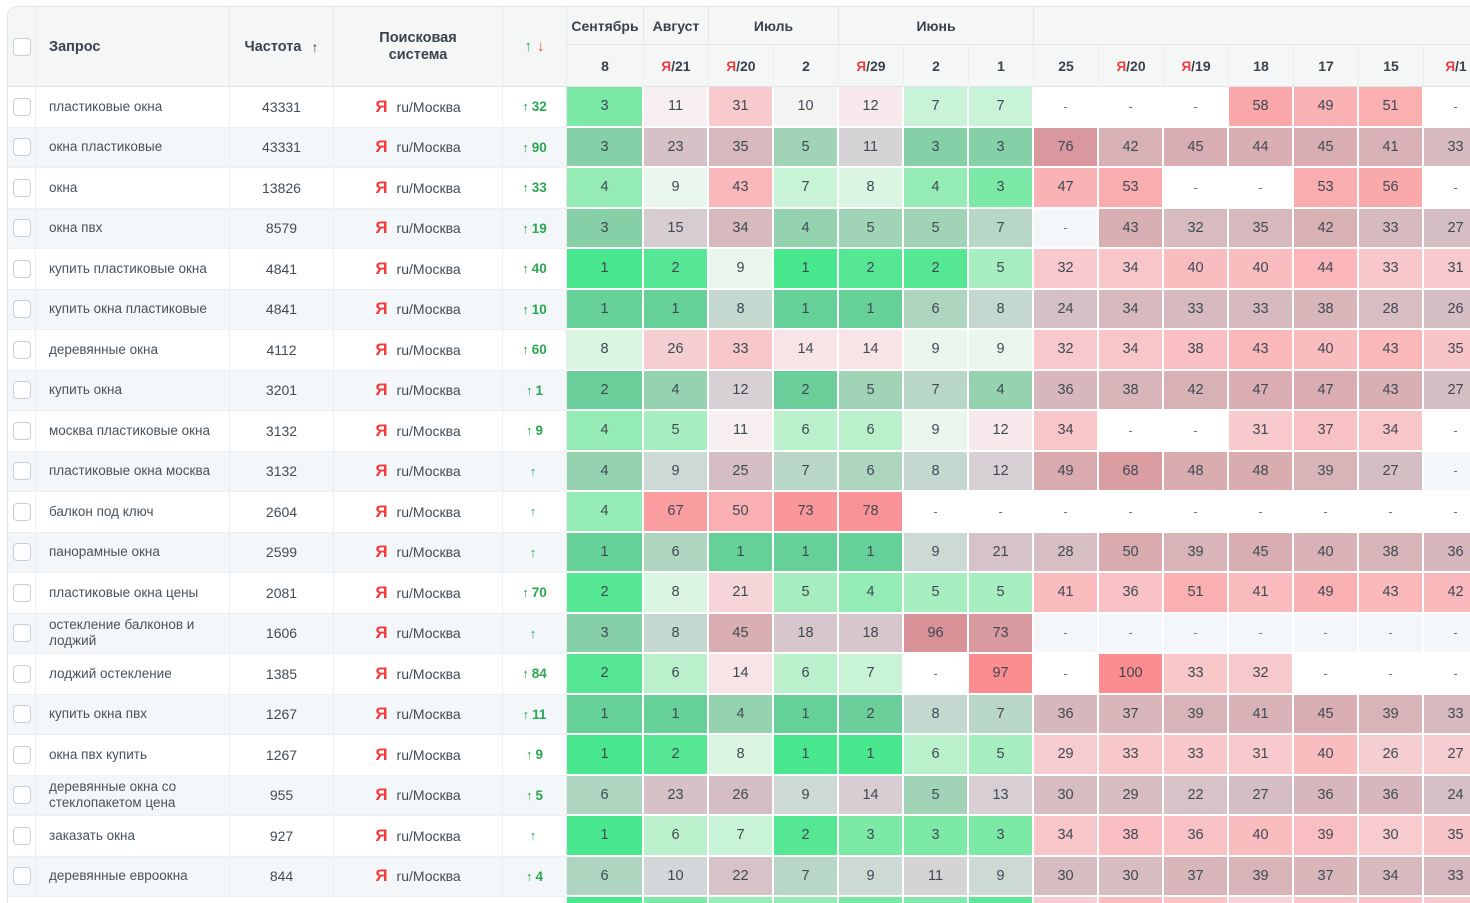  What do you see at coordinates (133, 147) in the screenshot?
I see `query-cell: окна пластиковые` at bounding box center [133, 147].